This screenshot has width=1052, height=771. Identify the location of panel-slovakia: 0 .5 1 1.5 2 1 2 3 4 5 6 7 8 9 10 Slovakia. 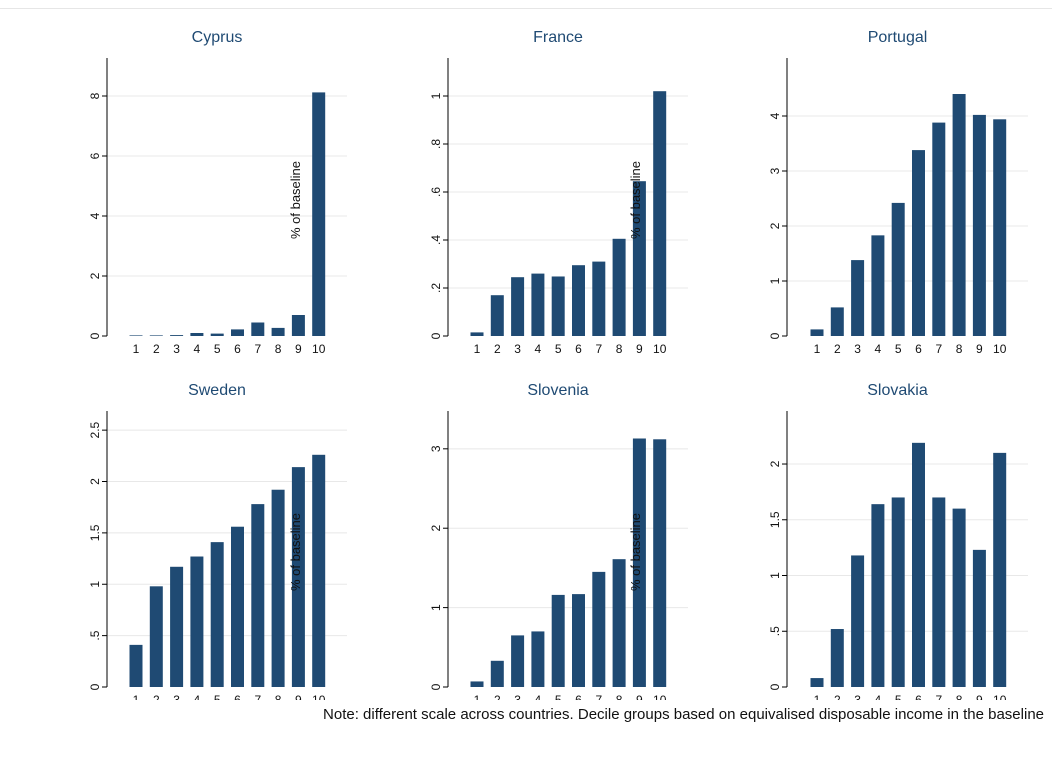
(898, 541).